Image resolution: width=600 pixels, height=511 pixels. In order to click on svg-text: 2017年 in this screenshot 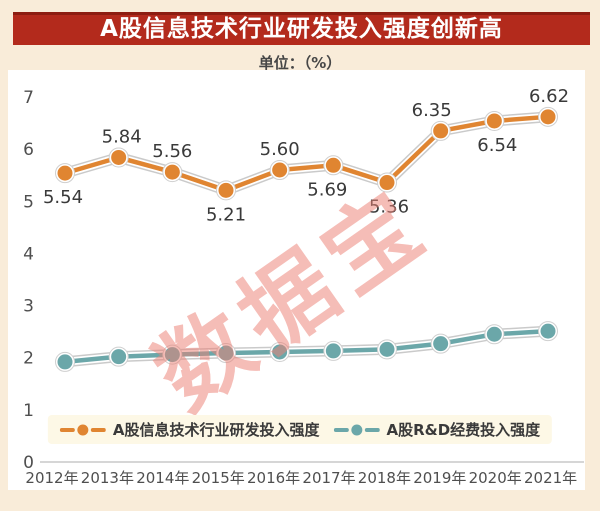, I will do `click(328, 478)`.